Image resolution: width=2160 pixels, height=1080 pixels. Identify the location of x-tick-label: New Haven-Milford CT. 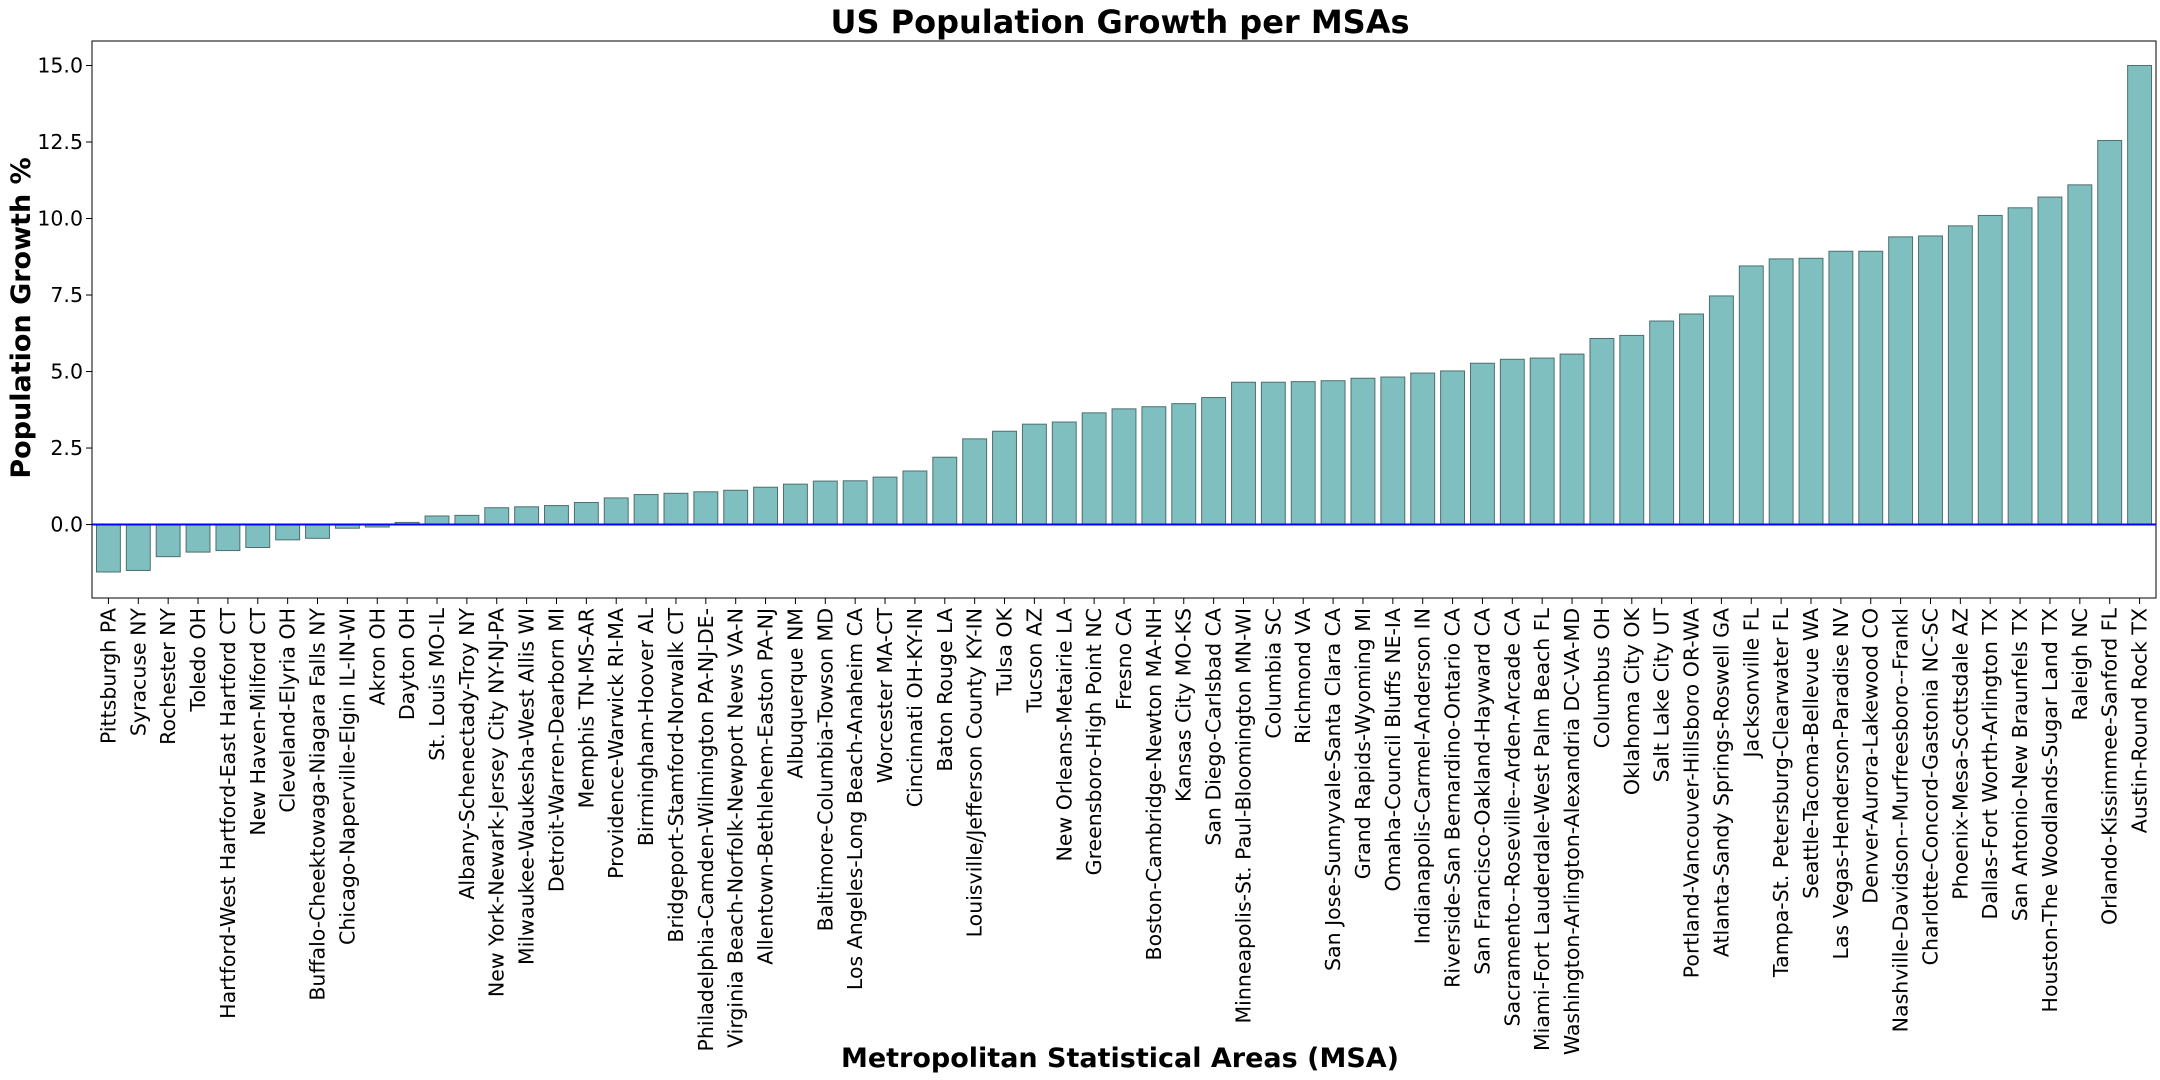
(258, 722).